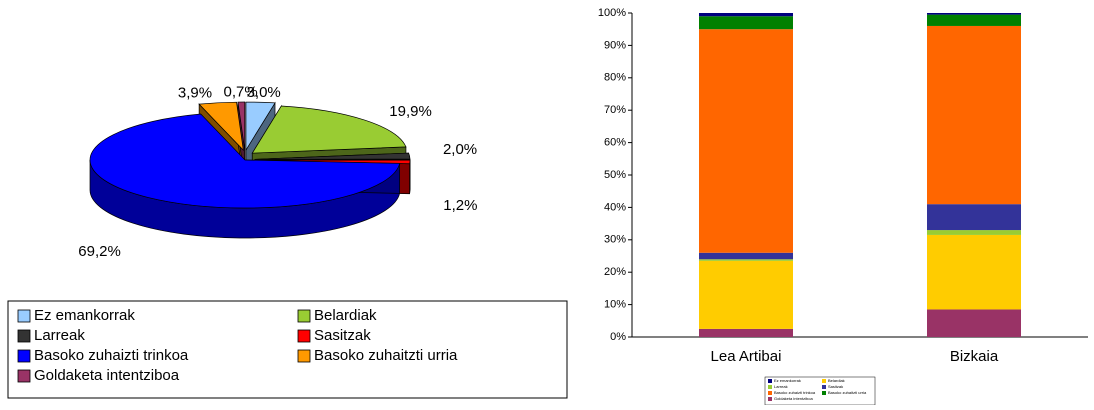  Describe the element at coordinates (460, 149) in the screenshot. I see `data-label: 2,0%` at that location.